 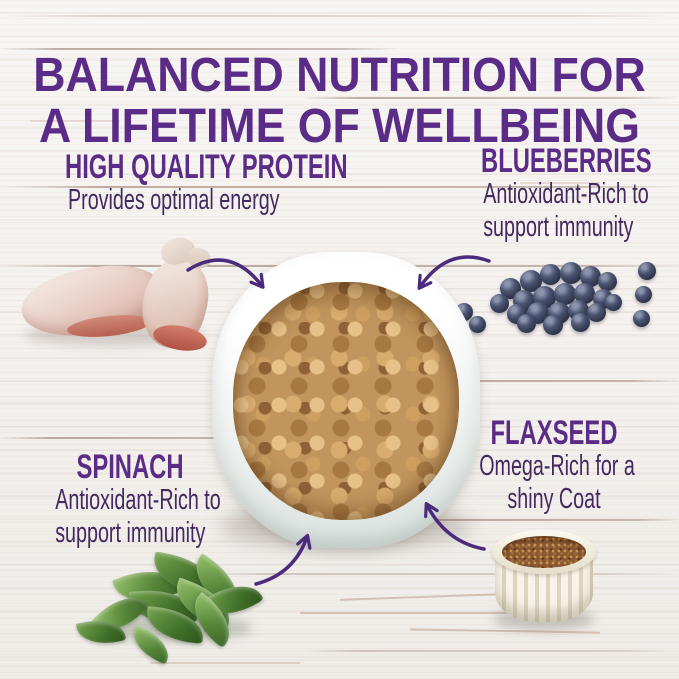 I want to click on blueberries-heading: BLUEBERRIES, so click(x=566, y=161).